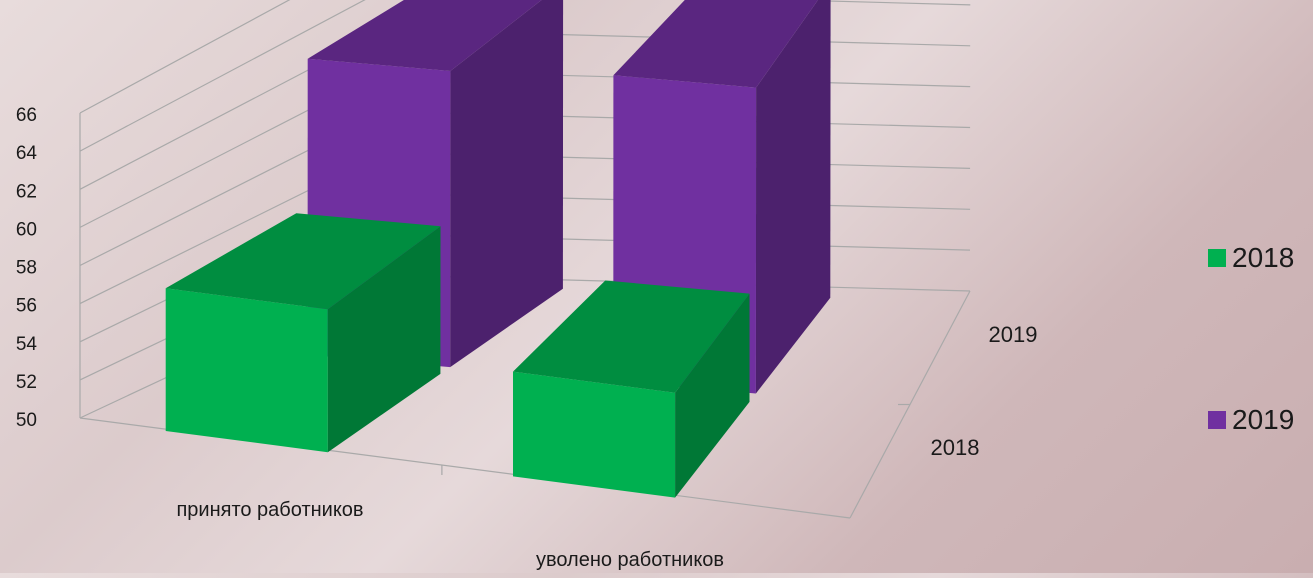  Describe the element at coordinates (27, 153) in the screenshot. I see `y-tick-label: 64` at that location.